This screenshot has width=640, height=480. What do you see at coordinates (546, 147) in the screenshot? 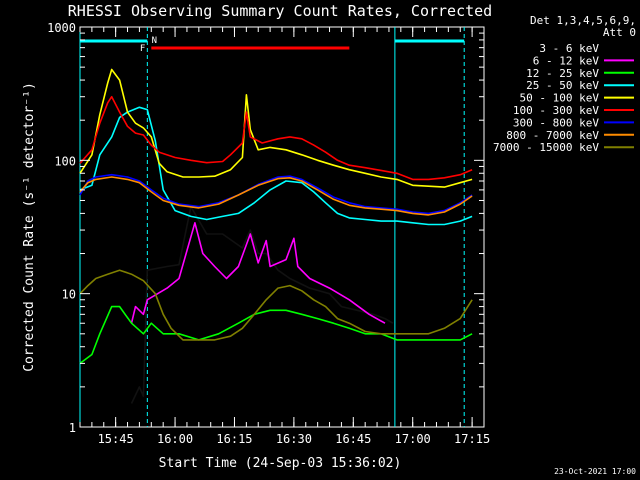
I see `legend-entry-label: 7000 - 15000 keV` at bounding box center [546, 147].